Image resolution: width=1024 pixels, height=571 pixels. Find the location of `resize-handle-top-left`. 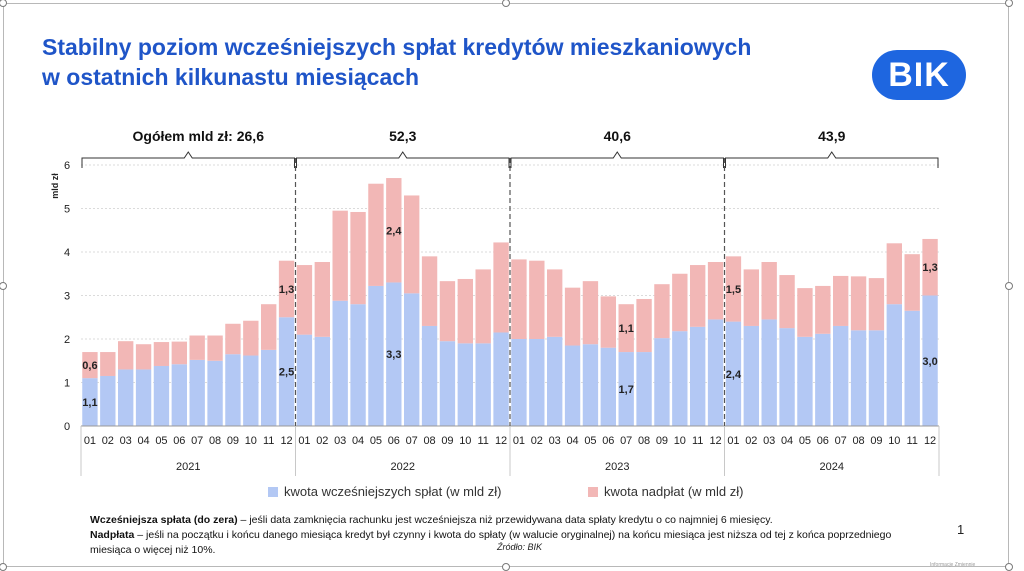

resize-handle-top-left is located at coordinates (3, 3).